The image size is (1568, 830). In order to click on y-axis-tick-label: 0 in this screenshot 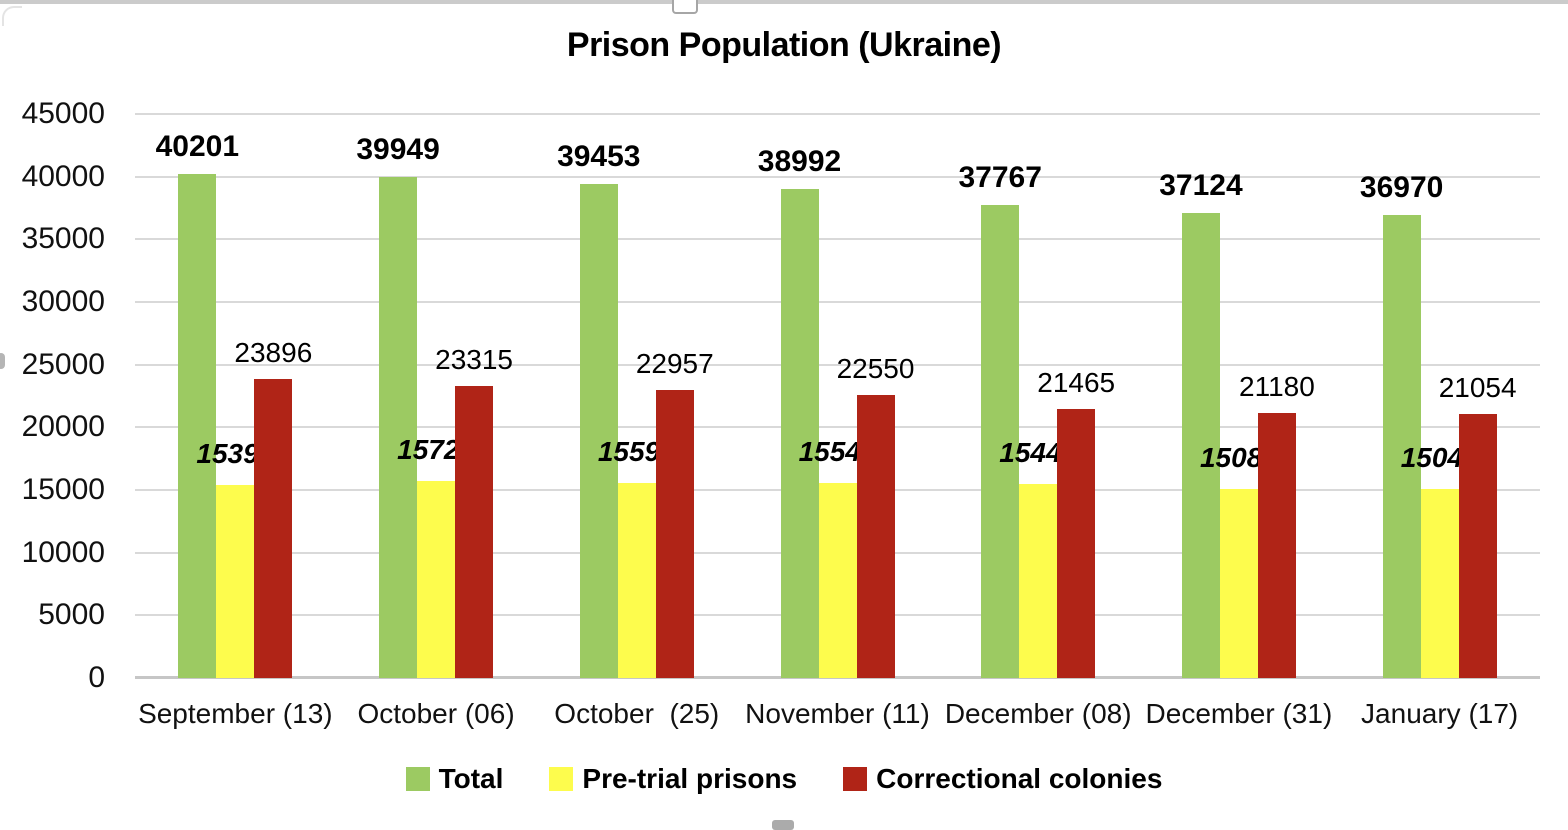, I will do `click(96, 677)`.